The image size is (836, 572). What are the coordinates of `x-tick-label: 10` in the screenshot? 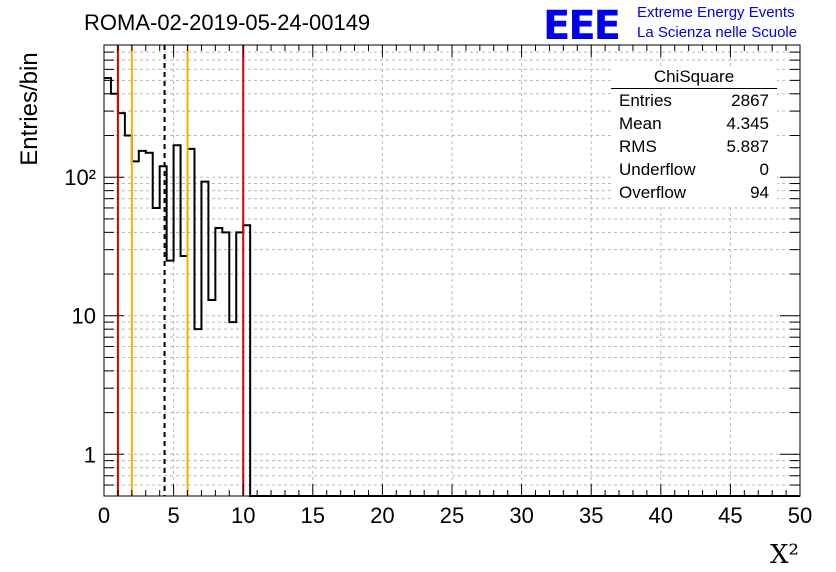 It's located at (243, 515).